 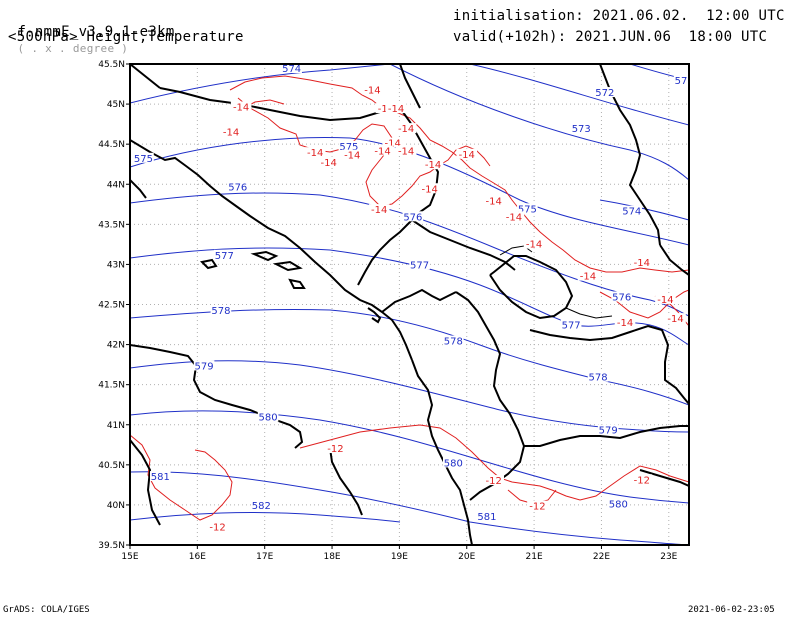 I want to click on lat-tick-label: 43N, so click(x=116, y=265).